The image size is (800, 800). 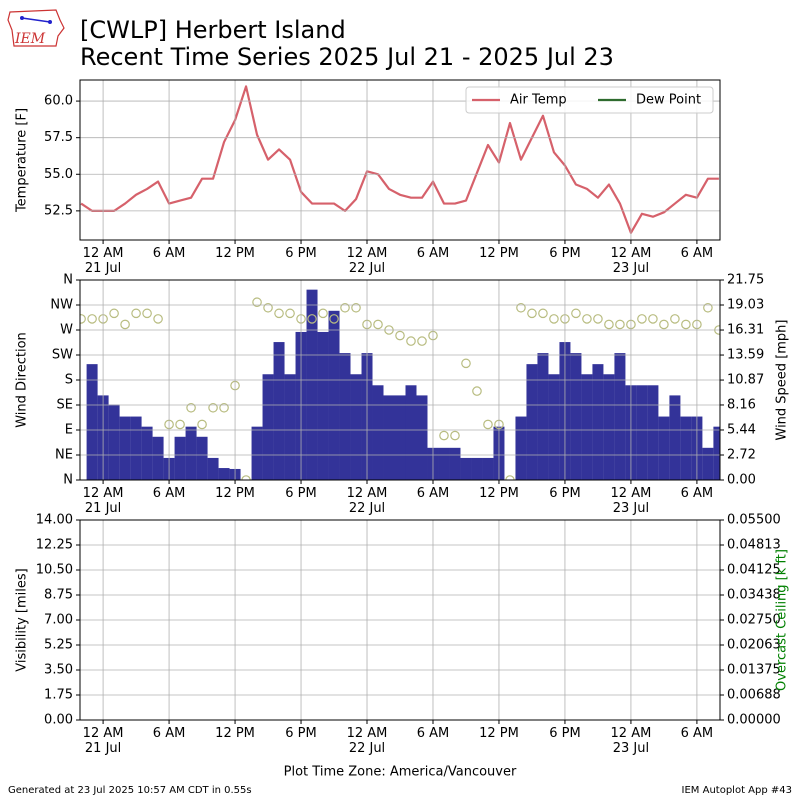 I want to click on y2-tick-label: 8.16, so click(x=741, y=404).